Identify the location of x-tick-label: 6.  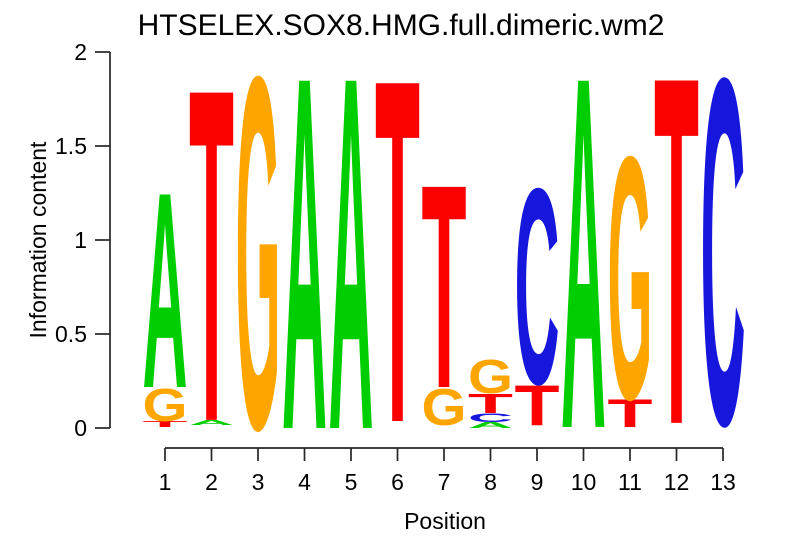
(397, 482).